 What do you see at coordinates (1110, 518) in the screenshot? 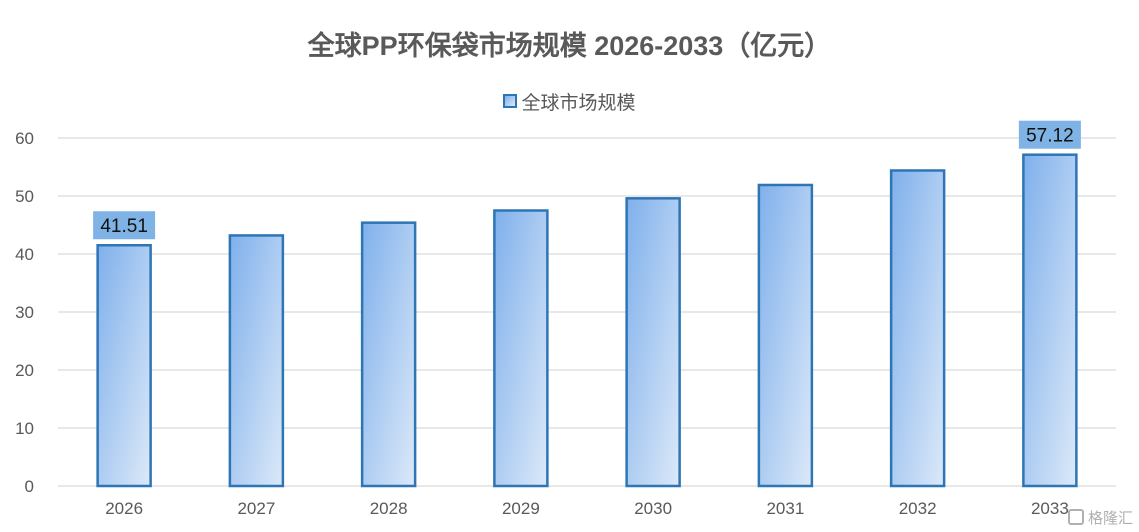
I see `watermark-text: 格隆汇` at bounding box center [1110, 518].